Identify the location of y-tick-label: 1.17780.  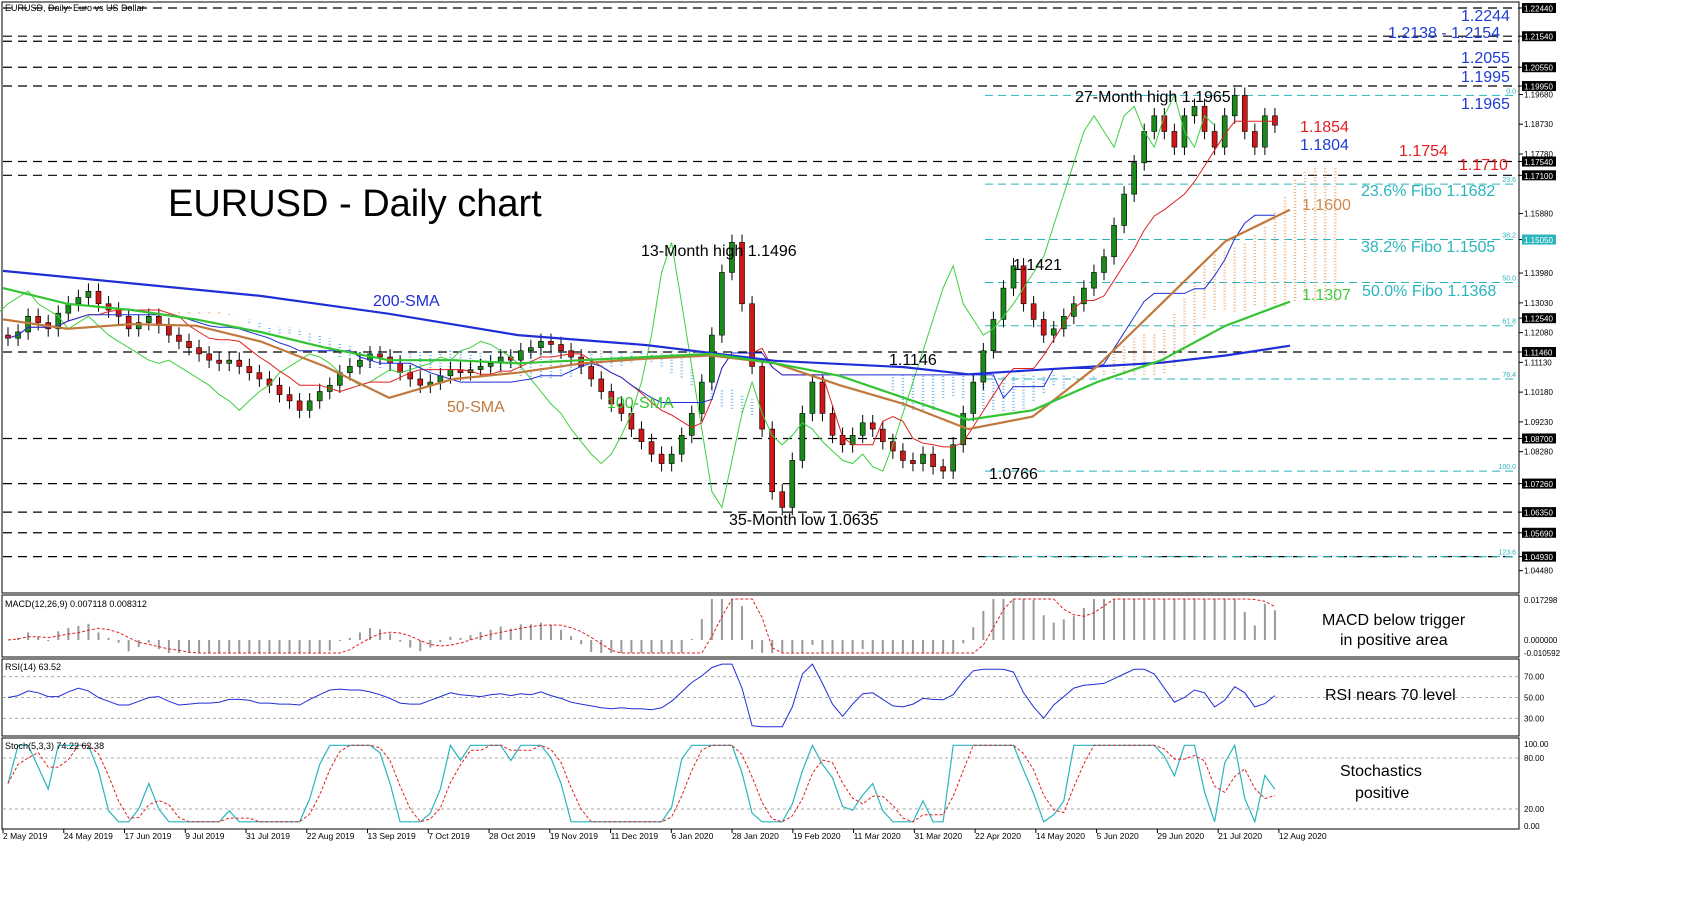
(1538, 154).